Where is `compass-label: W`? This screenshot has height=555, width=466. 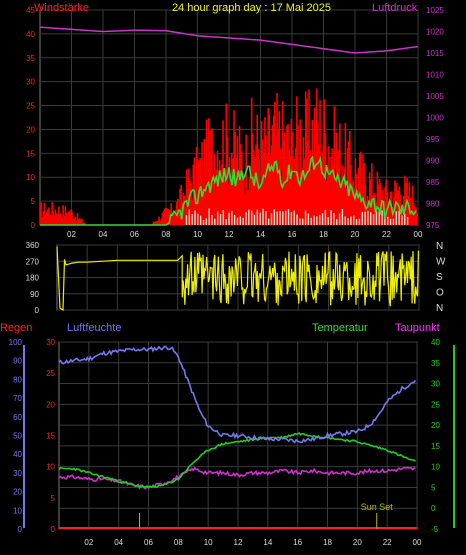 compass-label: W is located at coordinates (441, 262).